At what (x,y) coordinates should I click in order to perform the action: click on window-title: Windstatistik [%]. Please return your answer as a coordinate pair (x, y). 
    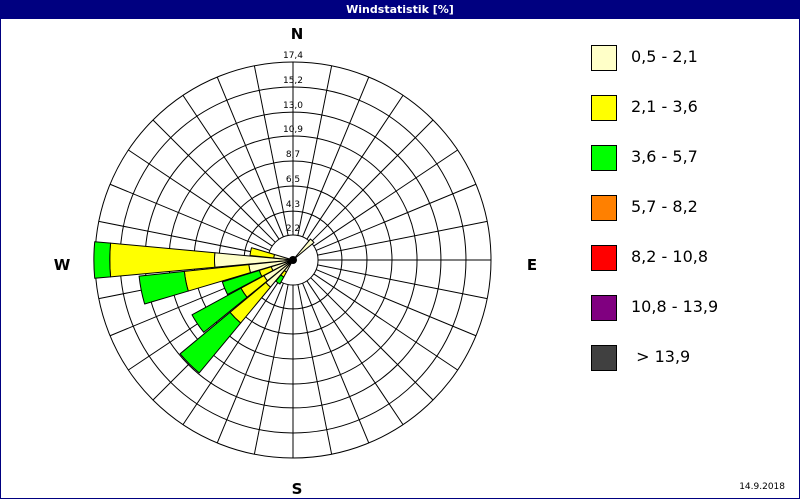
    Looking at the image, I should click on (400, 9).